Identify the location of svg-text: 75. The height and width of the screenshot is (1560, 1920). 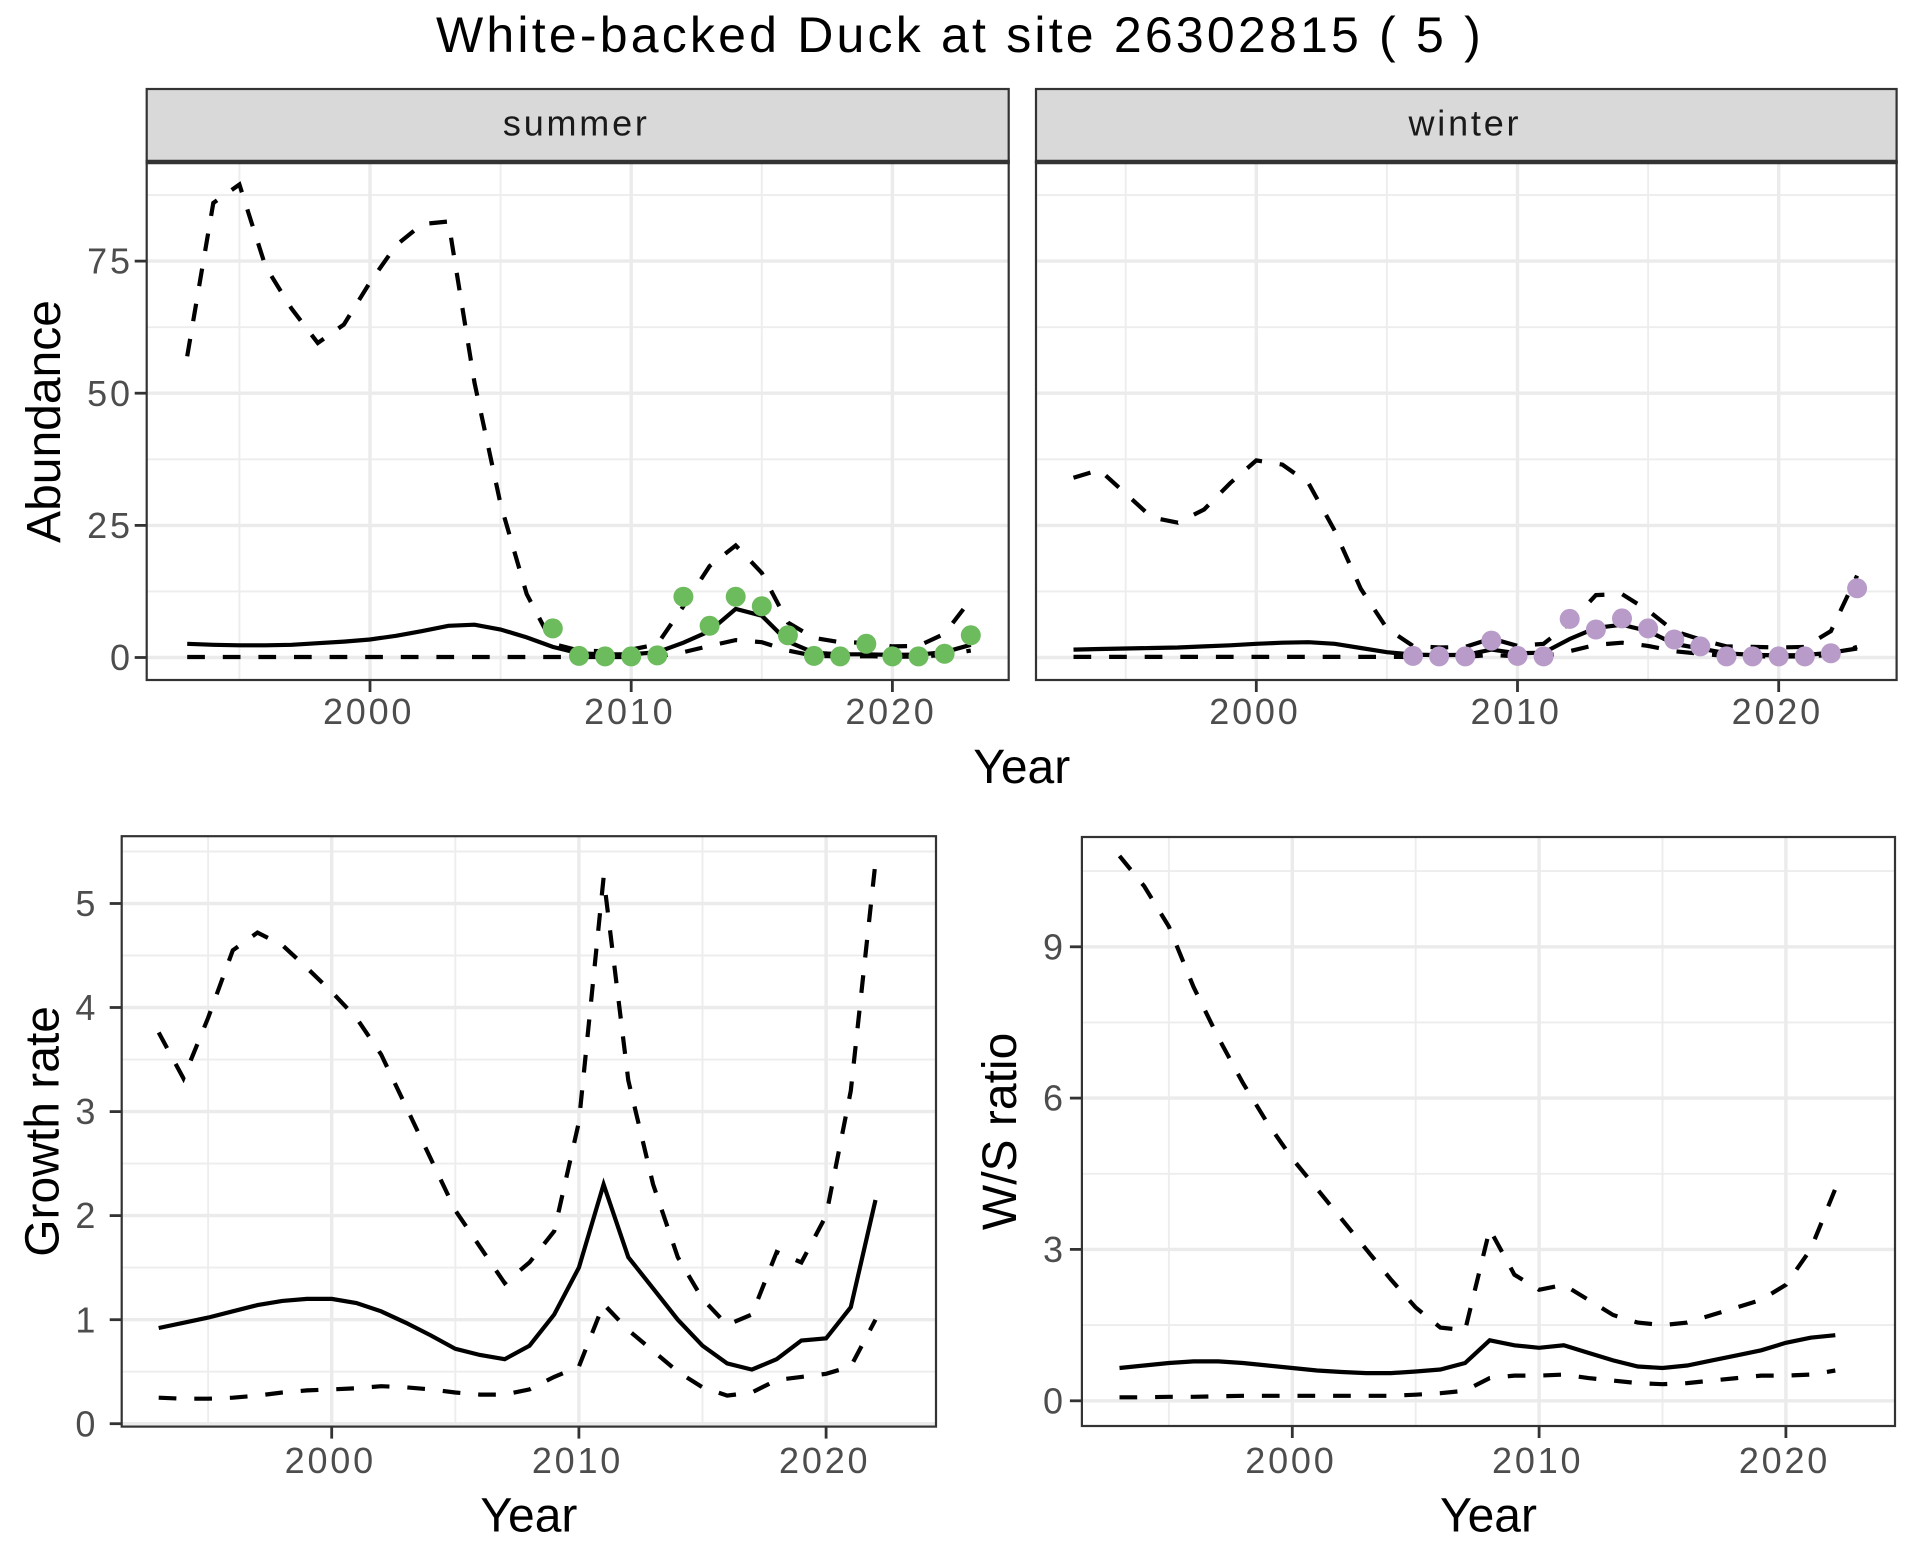
(110, 261).